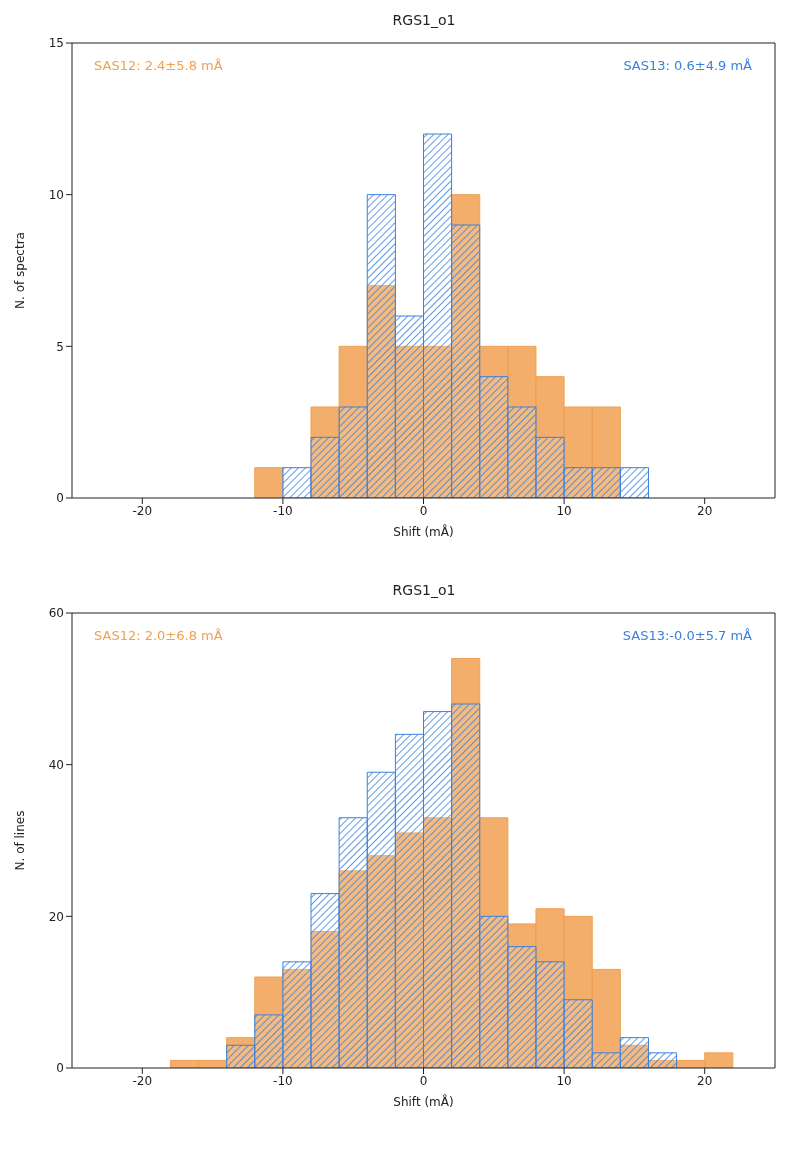 This screenshot has width=788, height=1160. What do you see at coordinates (687, 635) in the screenshot?
I see `text: SAS13:-0.0±5.7 mÅ` at bounding box center [687, 635].